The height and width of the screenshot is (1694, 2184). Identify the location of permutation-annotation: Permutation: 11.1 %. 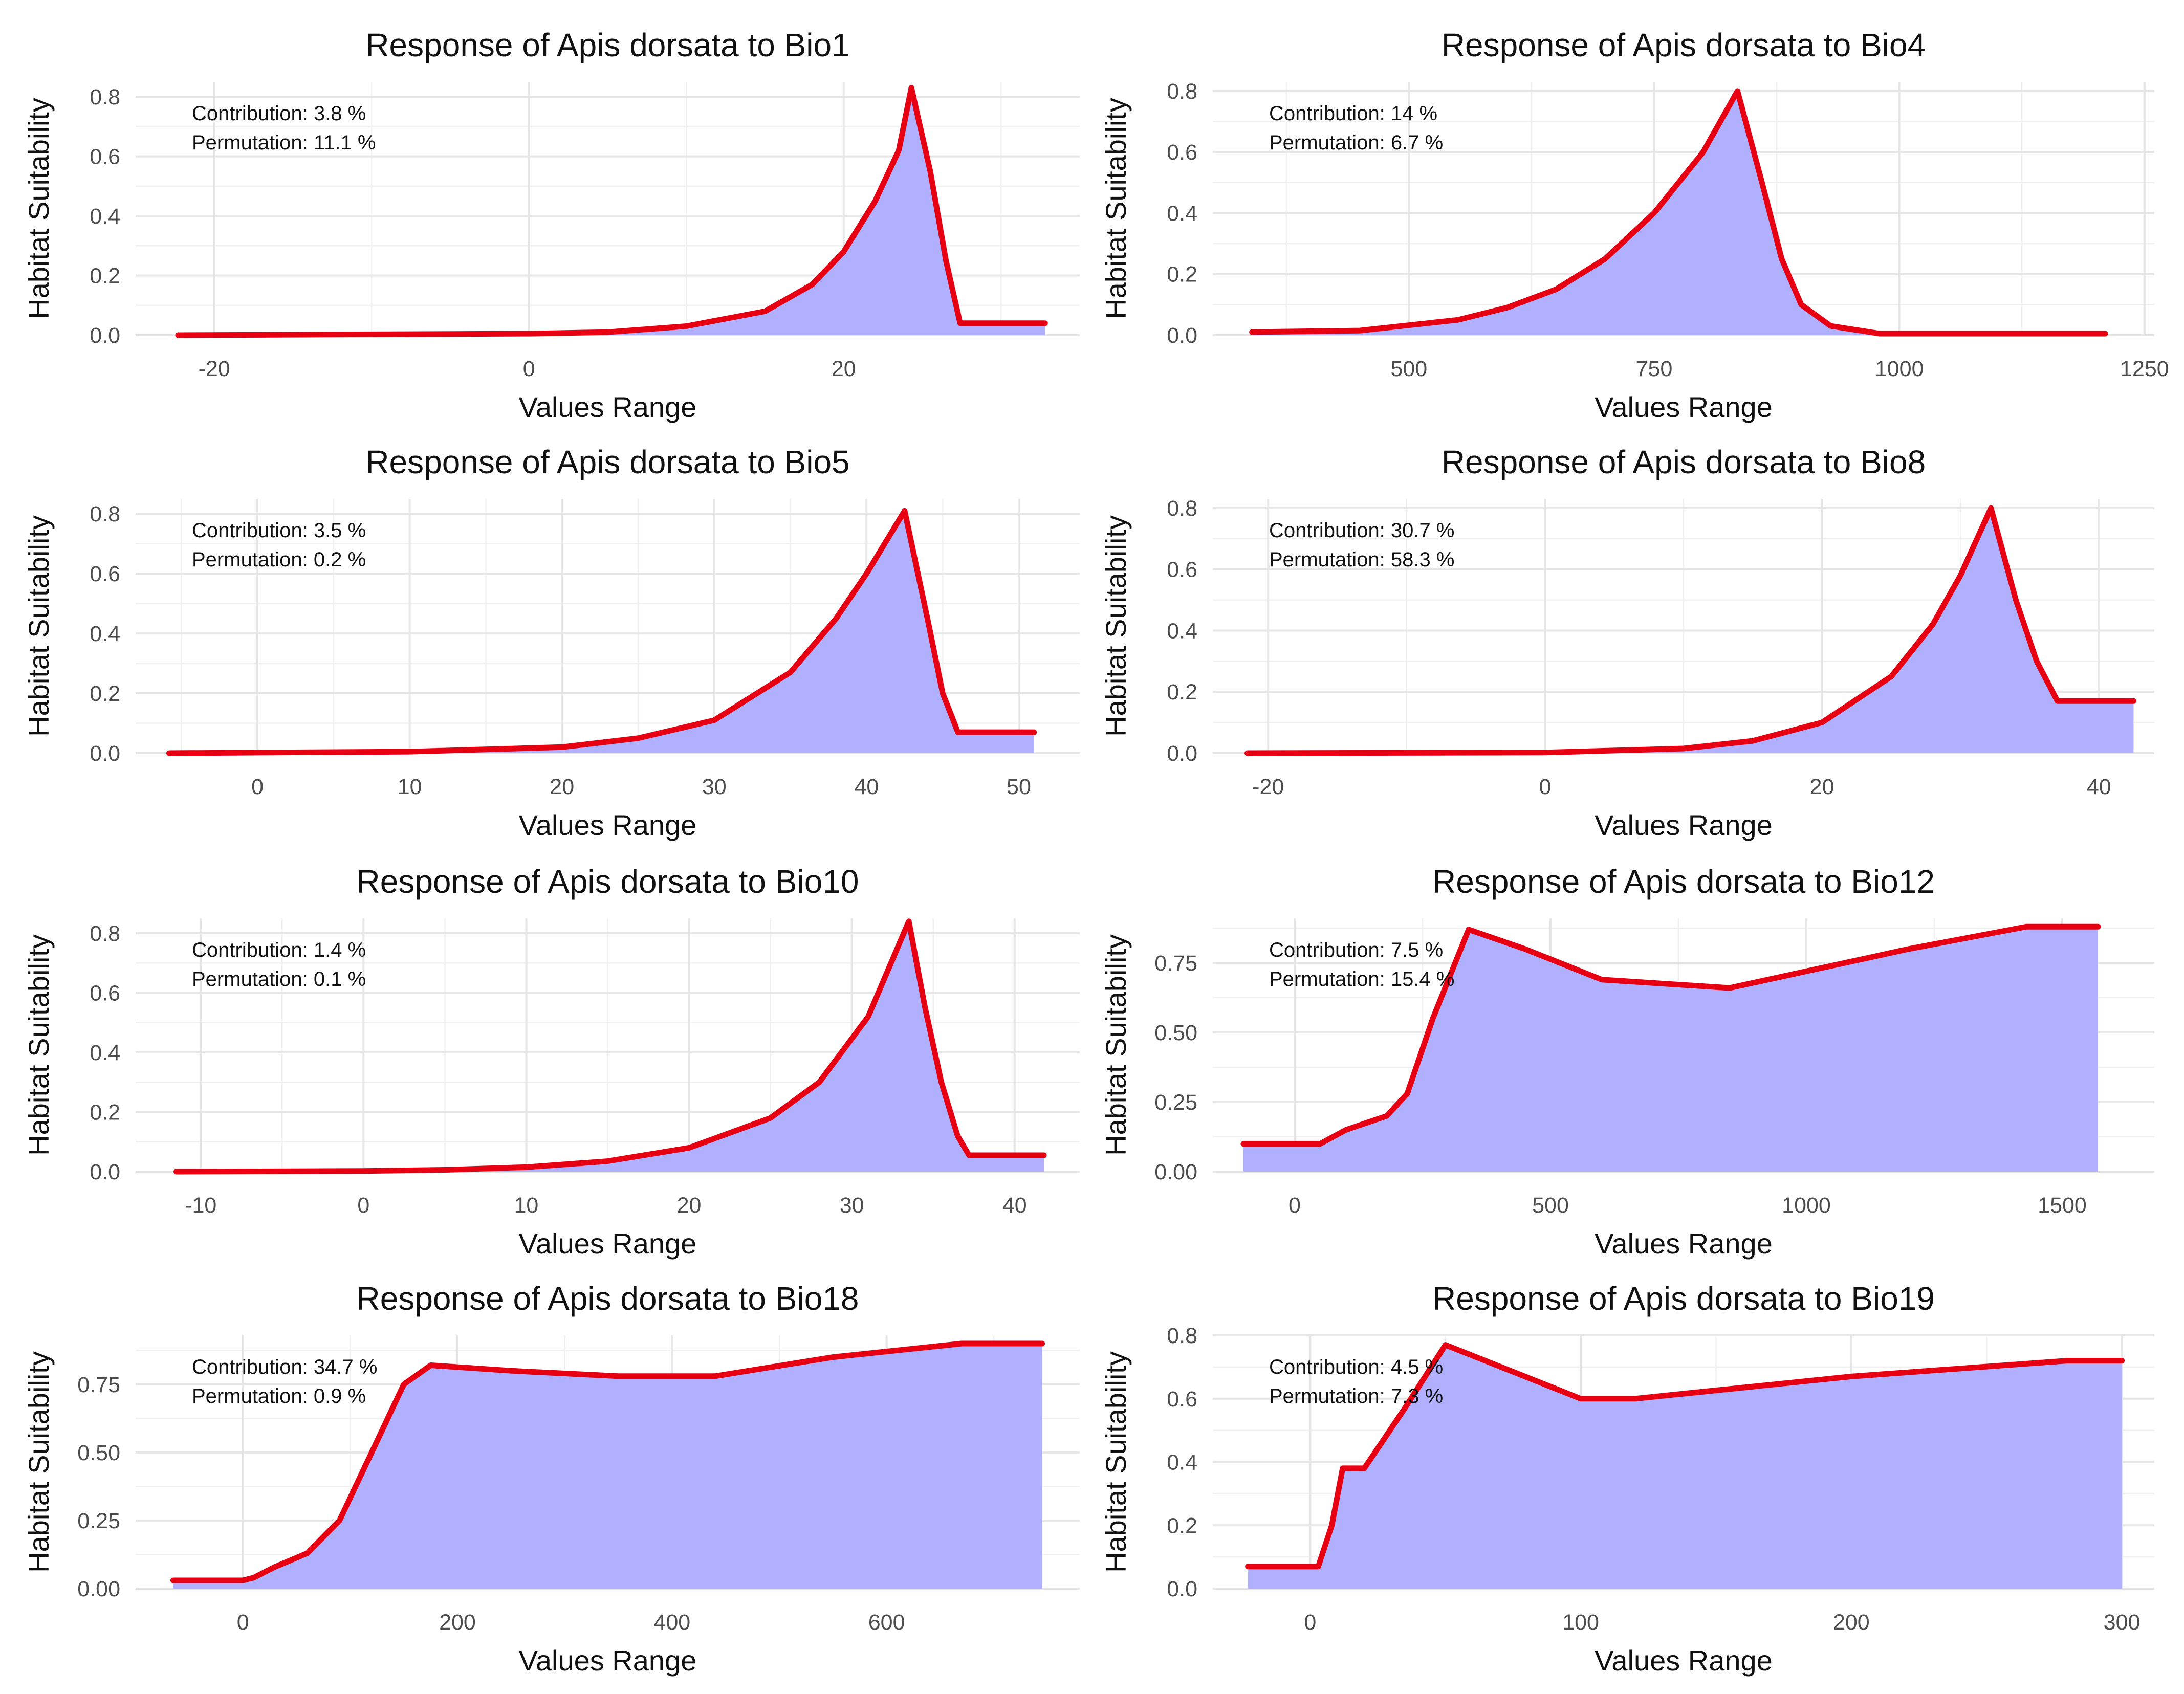
(284, 142).